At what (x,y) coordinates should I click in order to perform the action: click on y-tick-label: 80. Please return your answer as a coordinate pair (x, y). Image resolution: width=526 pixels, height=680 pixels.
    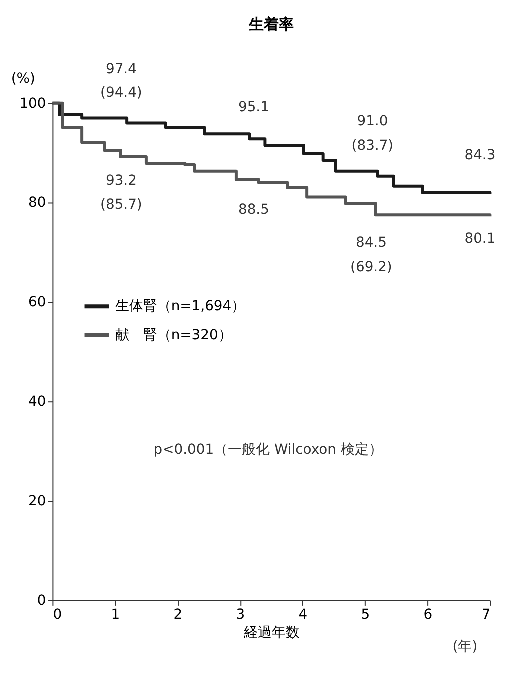
    Looking at the image, I should click on (37, 203).